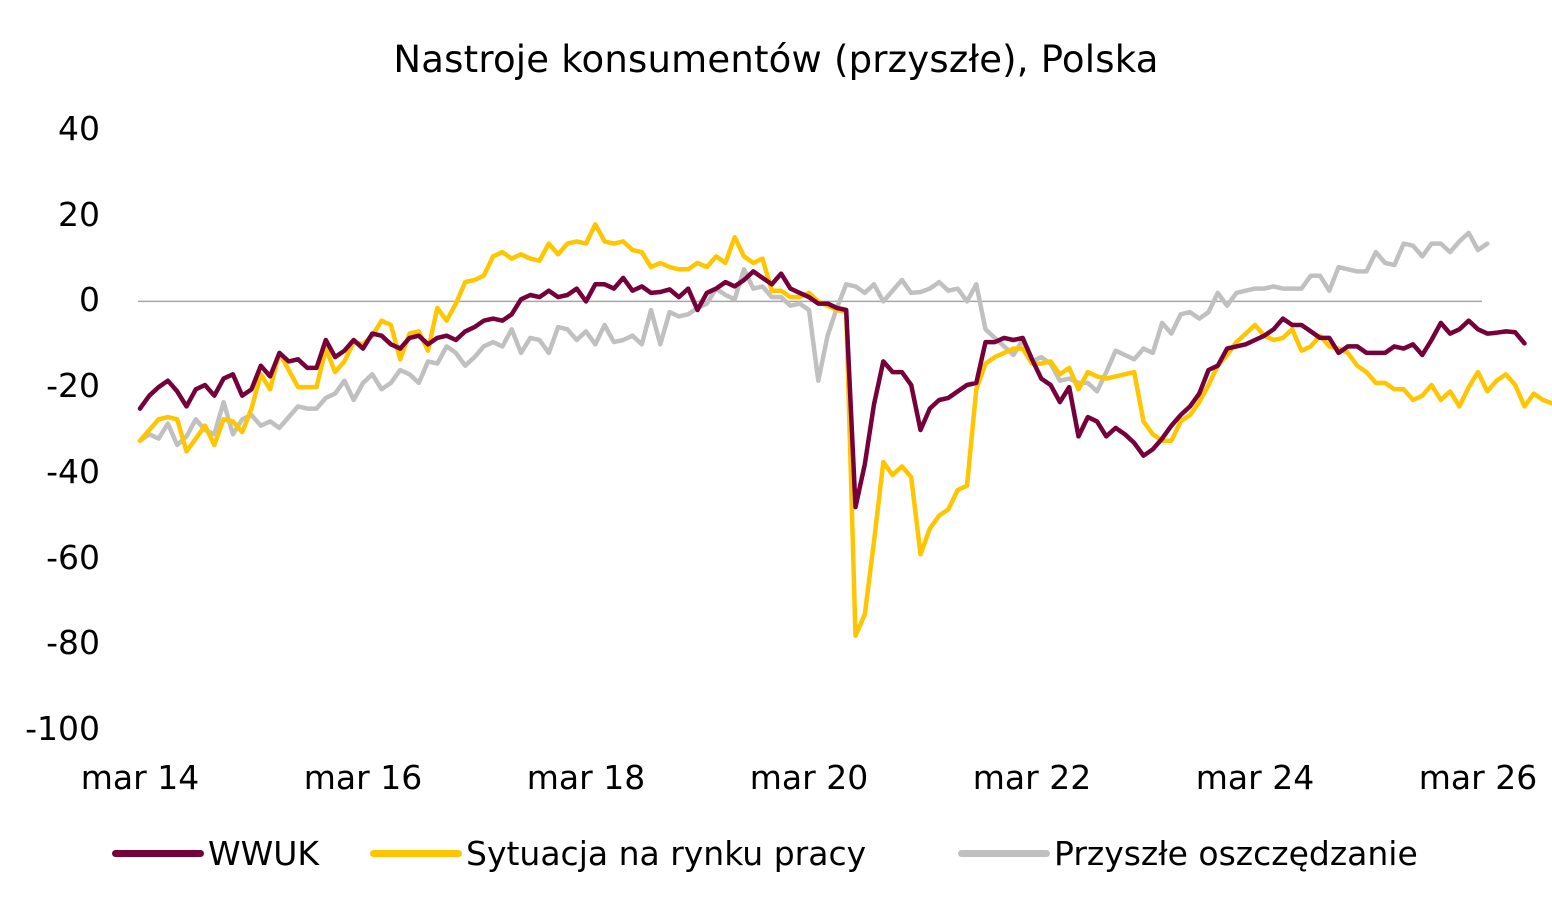 The image size is (1552, 913). Describe the element at coordinates (158, 853) in the screenshot. I see `legend-swatch-wwuk` at that location.